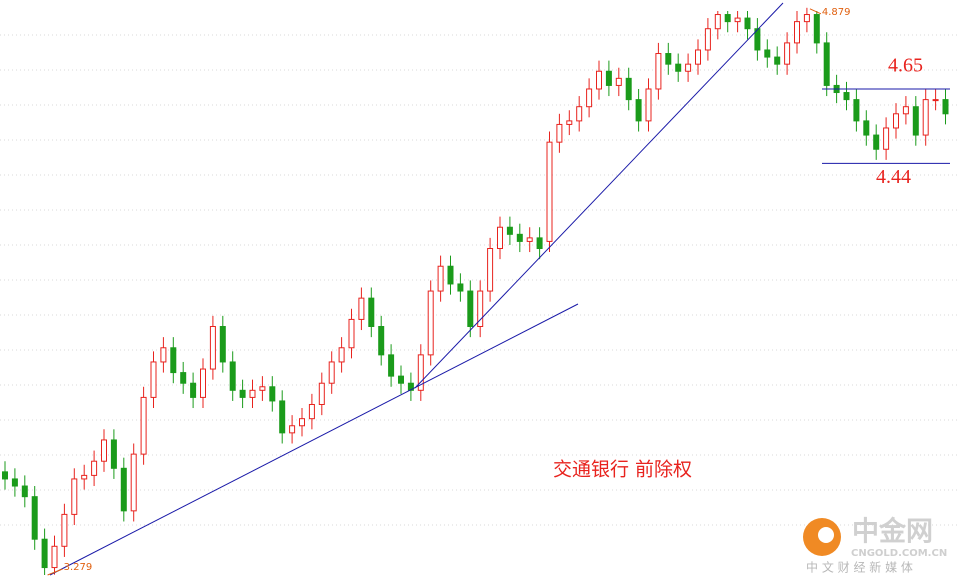 The image size is (959, 586). What do you see at coordinates (815, 11) in the screenshot?
I see `high-arrow` at bounding box center [815, 11].